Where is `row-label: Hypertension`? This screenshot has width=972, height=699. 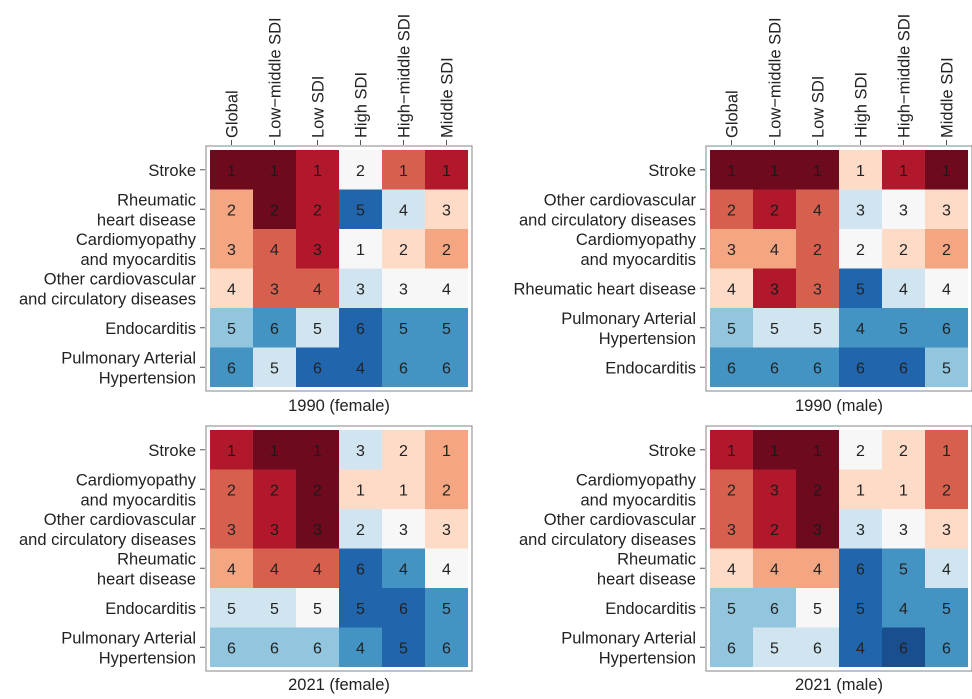
row-label: Hypertension is located at coordinates (147, 658).